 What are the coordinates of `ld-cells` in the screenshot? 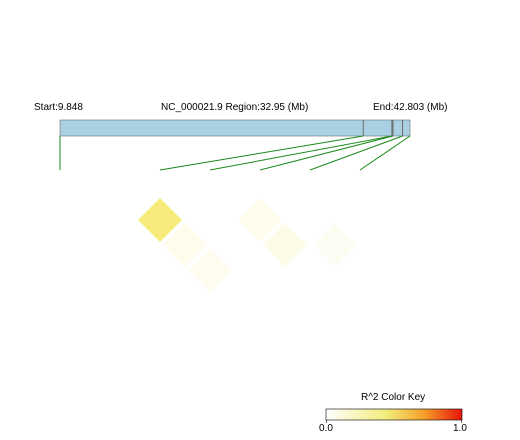 It's located at (247, 245).